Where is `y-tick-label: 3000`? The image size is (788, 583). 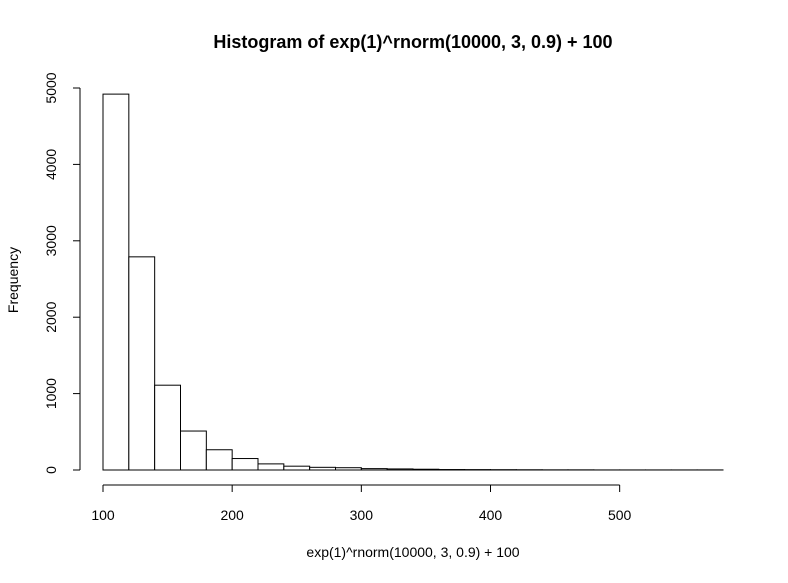 y-tick-label: 3000 is located at coordinates (51, 240).